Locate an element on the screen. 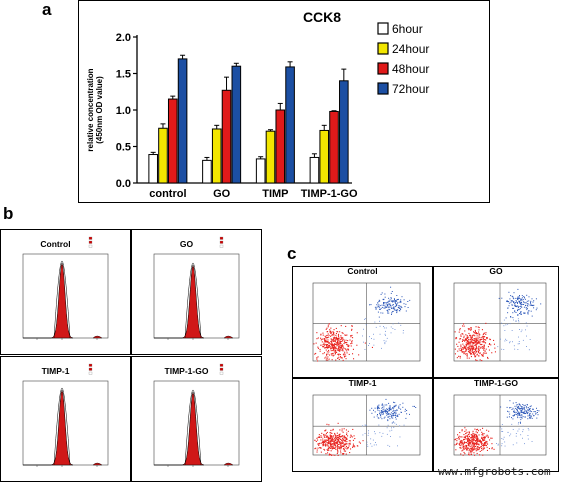  histogram-plot is located at coordinates (65, 288).